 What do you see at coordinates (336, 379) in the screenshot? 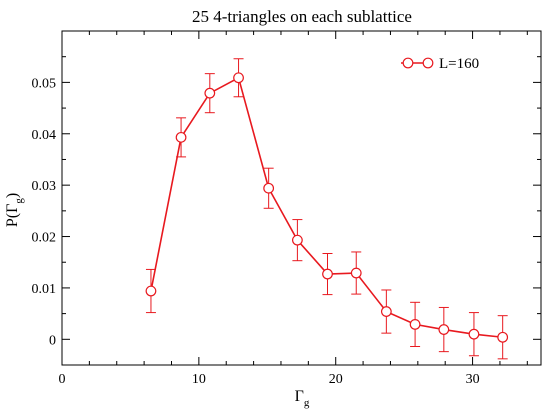
I see `x-tick-label: 20` at bounding box center [336, 379].